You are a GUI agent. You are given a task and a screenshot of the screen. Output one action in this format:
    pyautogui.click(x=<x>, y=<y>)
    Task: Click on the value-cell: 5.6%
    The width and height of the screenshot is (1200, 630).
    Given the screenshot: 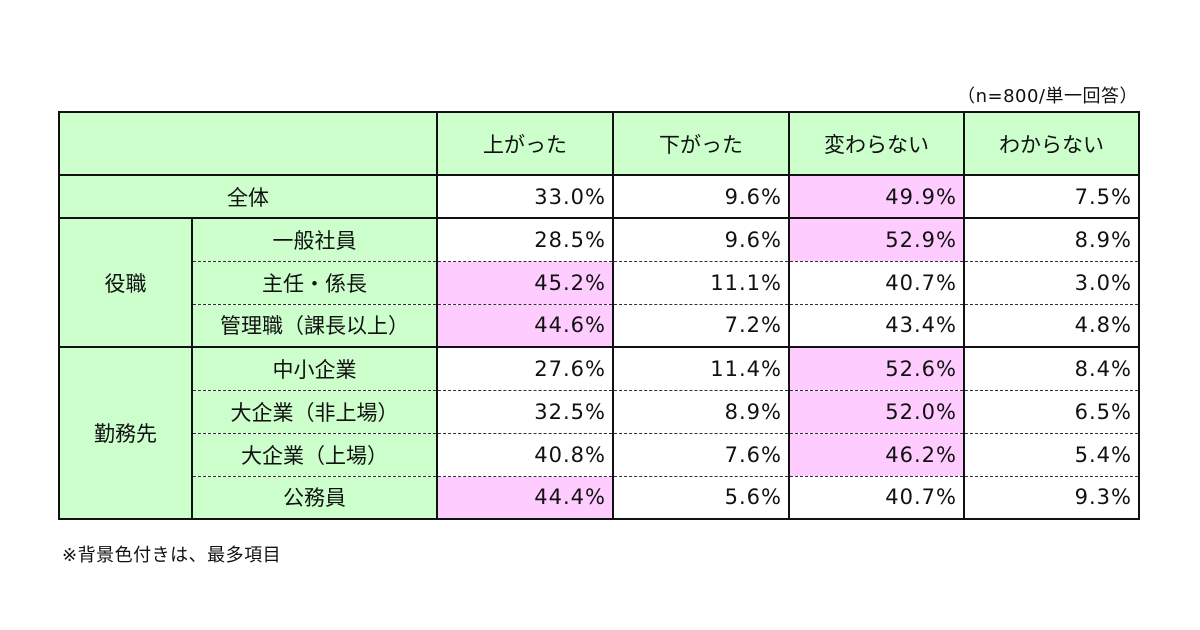 What is the action you would take?
    pyautogui.click(x=701, y=498)
    